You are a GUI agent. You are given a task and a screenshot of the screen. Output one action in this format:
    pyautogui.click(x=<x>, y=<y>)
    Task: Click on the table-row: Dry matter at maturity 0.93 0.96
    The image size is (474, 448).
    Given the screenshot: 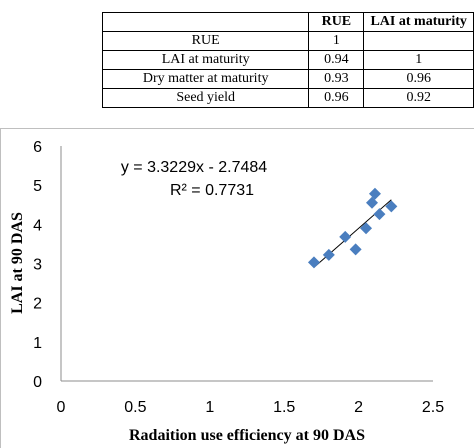 What is the action you would take?
    pyautogui.click(x=287, y=79)
    